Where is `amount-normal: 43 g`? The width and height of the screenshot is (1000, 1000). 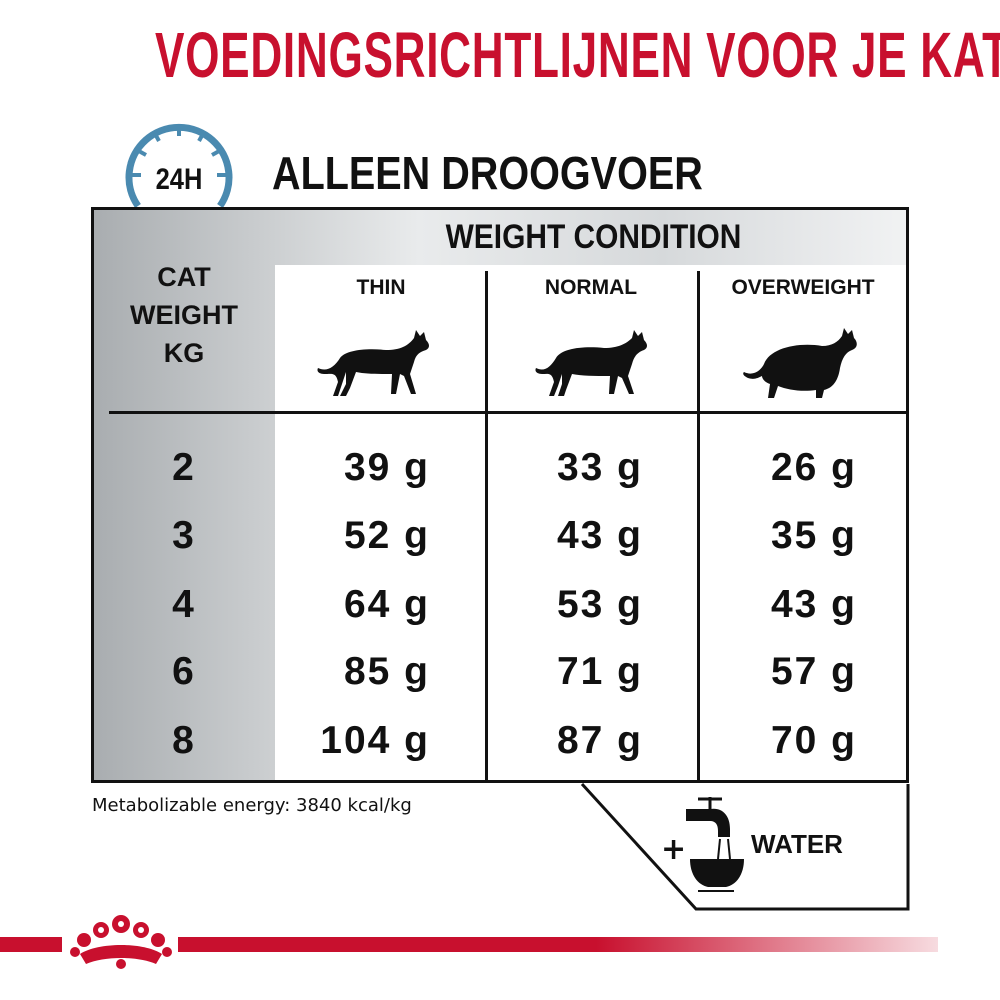
amount-normal: 43 g is located at coordinates (599, 535).